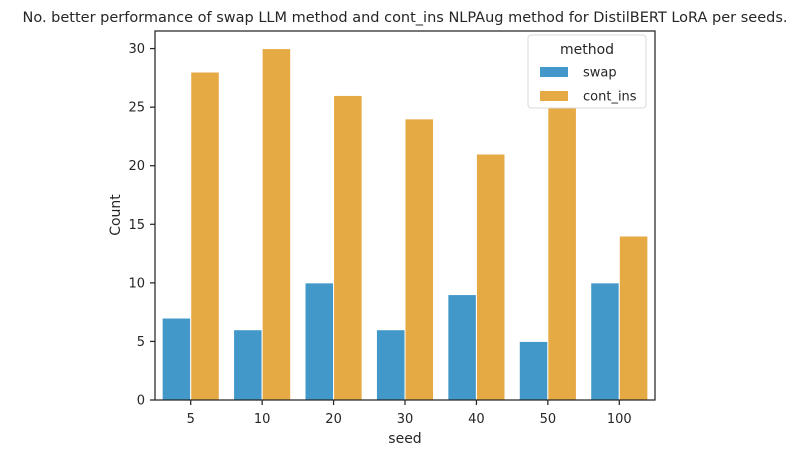 The width and height of the screenshot is (811, 457). What do you see at coordinates (587, 50) in the screenshot?
I see `legend-title: method` at bounding box center [587, 50].